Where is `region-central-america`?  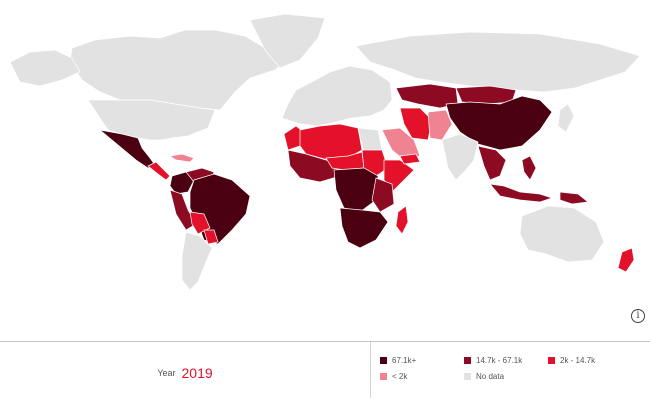 region-central-america is located at coordinates (159, 171).